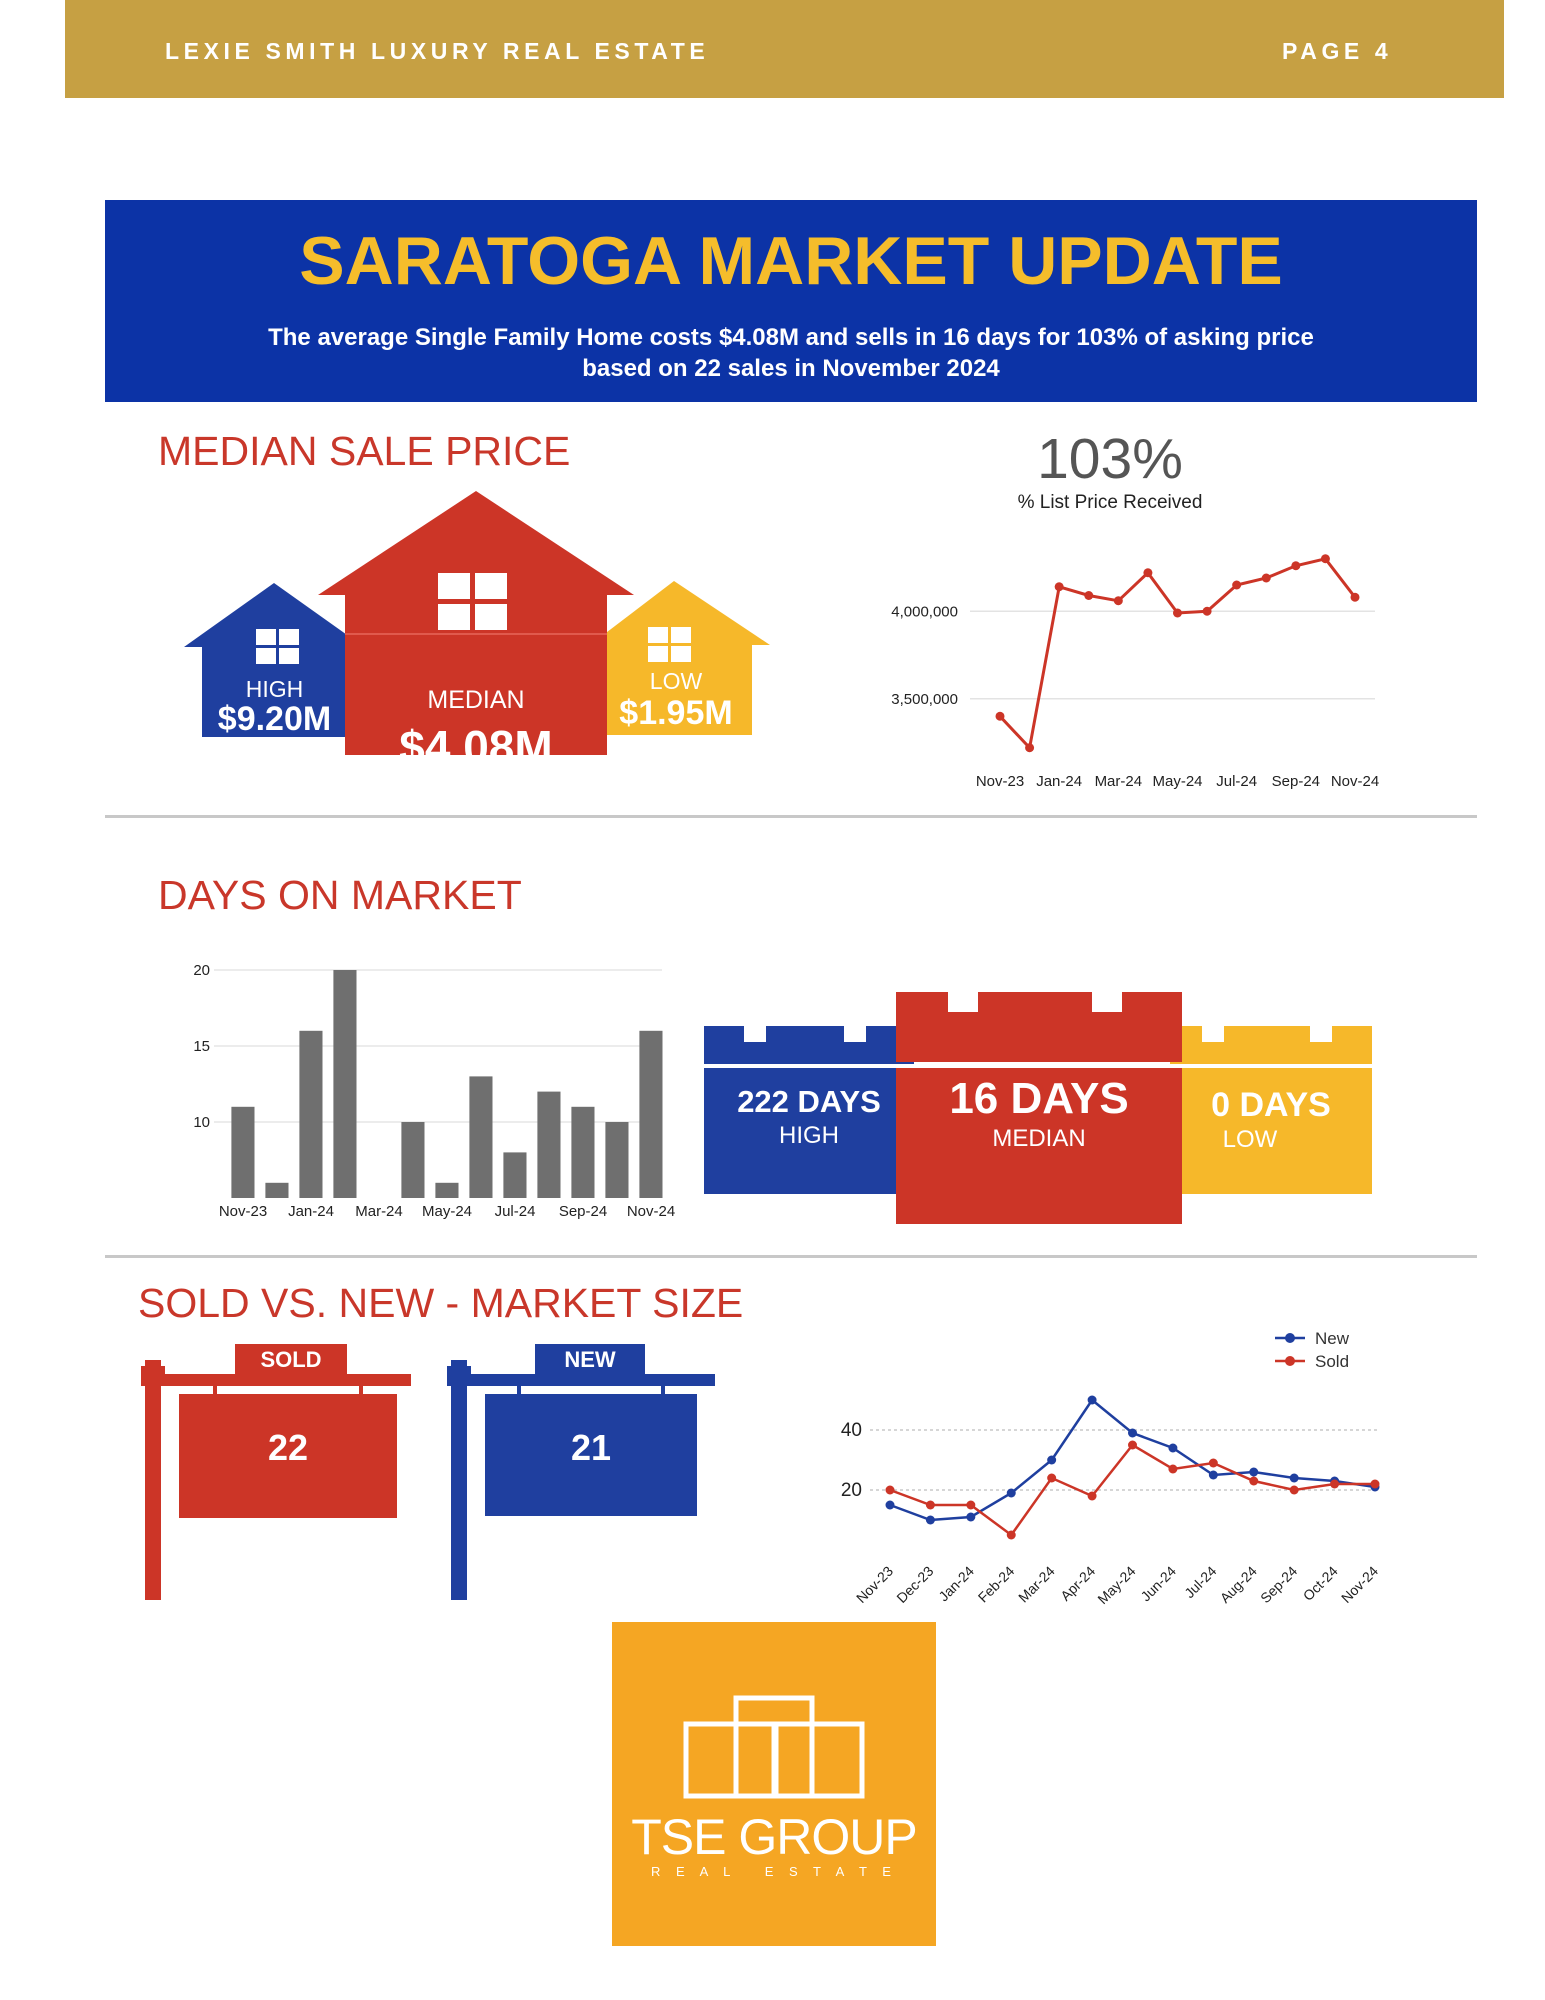 The image size is (1545, 2000). I want to click on sn-y-tick: 20, so click(851, 1490).